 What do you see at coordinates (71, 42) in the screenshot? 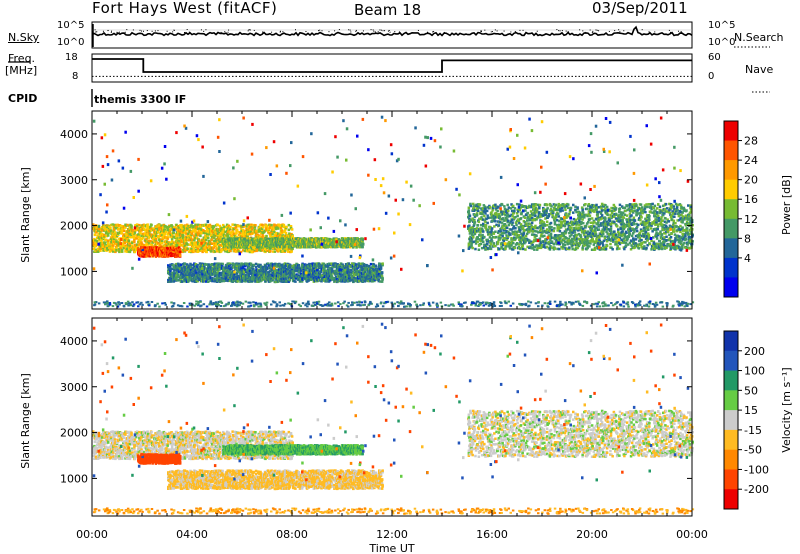
I see `noise-tick-bottom-left: 10^0` at bounding box center [71, 42].